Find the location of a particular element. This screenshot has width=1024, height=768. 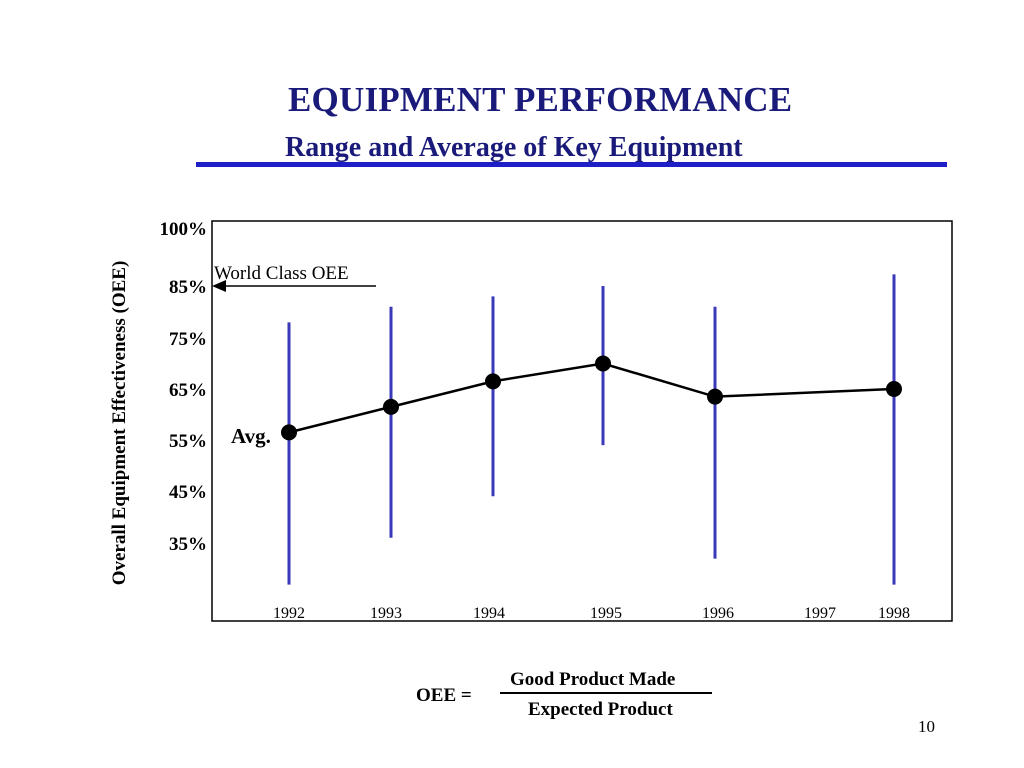

avg-label: Avg. is located at coordinates (251, 436).